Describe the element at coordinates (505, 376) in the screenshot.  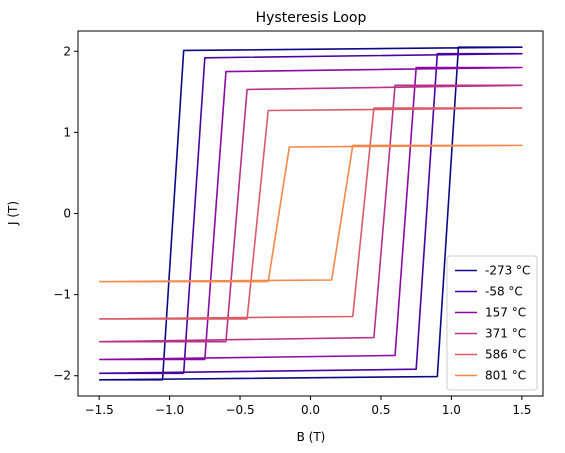
I see `legend-entry: 801 °C` at that location.